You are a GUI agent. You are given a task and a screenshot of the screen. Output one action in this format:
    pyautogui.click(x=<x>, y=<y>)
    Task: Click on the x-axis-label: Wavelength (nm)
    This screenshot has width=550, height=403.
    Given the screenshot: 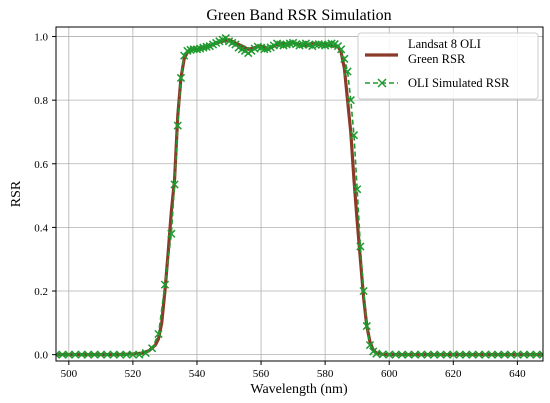 What is the action you would take?
    pyautogui.click(x=299, y=389)
    